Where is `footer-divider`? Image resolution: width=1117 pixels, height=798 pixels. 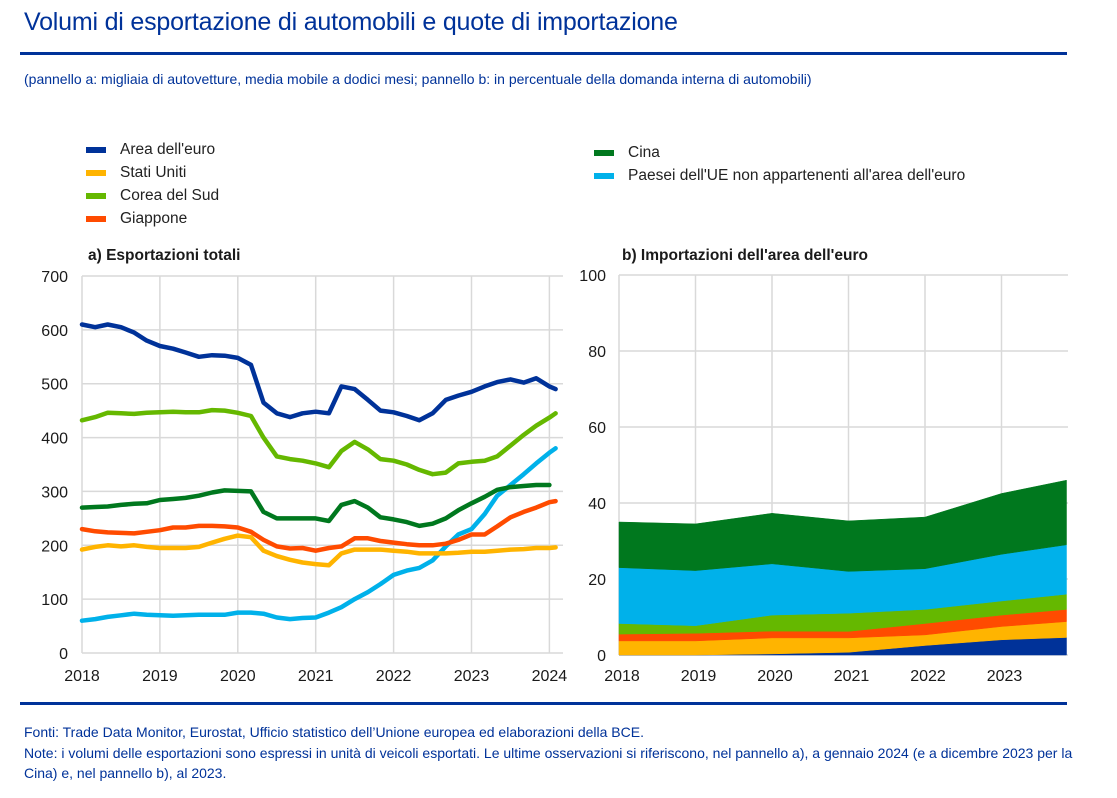 footer-divider is located at coordinates (543, 703).